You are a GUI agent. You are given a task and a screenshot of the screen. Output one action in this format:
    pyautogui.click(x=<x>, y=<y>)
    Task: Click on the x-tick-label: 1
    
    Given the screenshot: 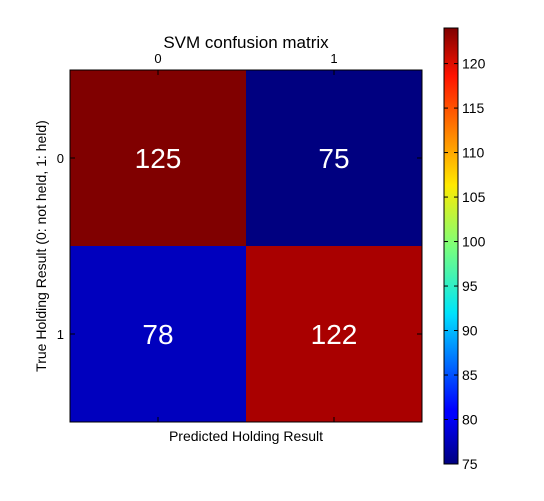 What is the action you would take?
    pyautogui.click(x=333, y=58)
    